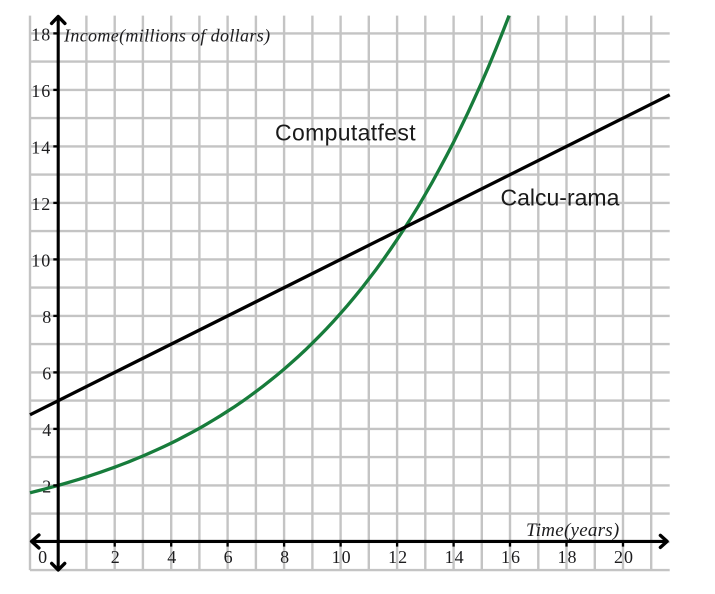 The image size is (715, 594). Describe the element at coordinates (573, 530) in the screenshot. I see `svg-text: Time(years)` at that location.